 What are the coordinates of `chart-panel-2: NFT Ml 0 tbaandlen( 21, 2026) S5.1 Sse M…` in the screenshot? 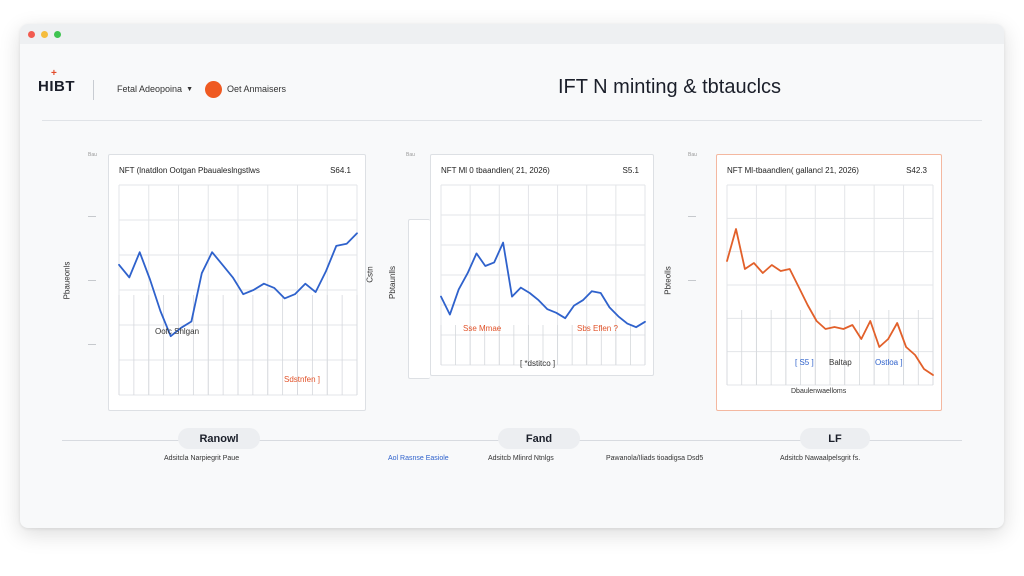 It's located at (542, 265).